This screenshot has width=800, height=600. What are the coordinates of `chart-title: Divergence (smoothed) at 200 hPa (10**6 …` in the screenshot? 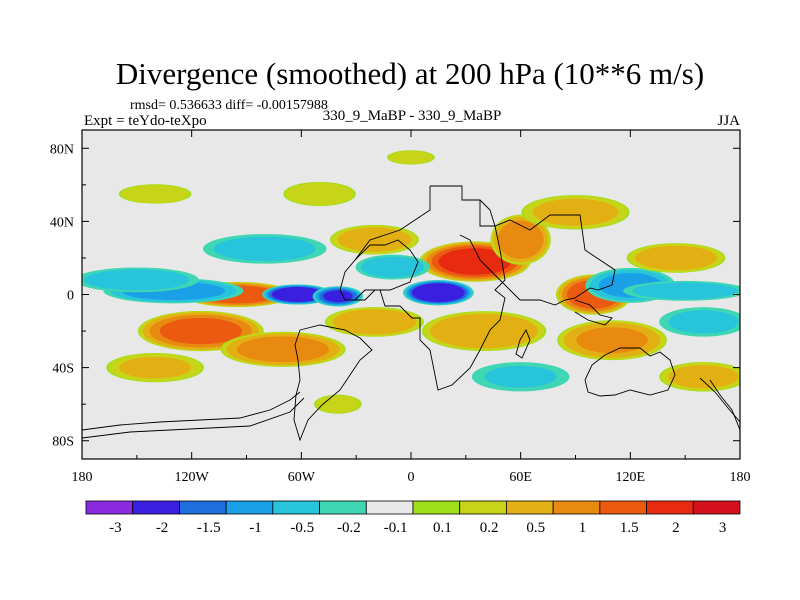 It's located at (410, 73).